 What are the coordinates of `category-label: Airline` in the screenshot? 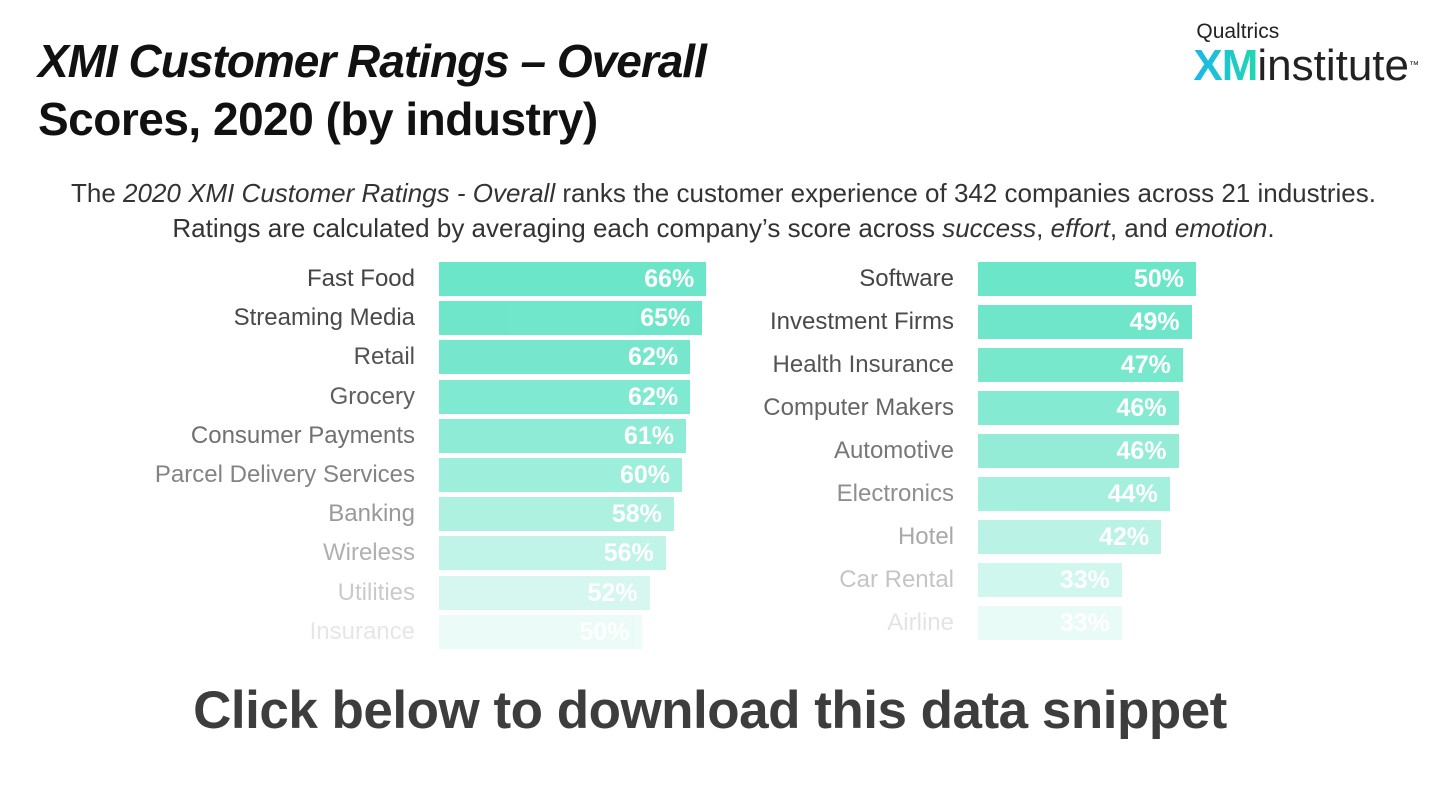 It's located at (920, 622).